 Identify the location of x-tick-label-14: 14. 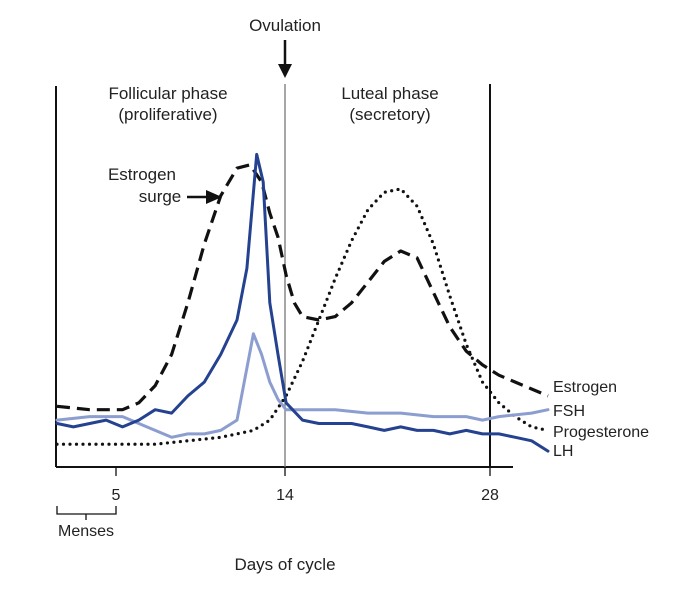
(285, 495).